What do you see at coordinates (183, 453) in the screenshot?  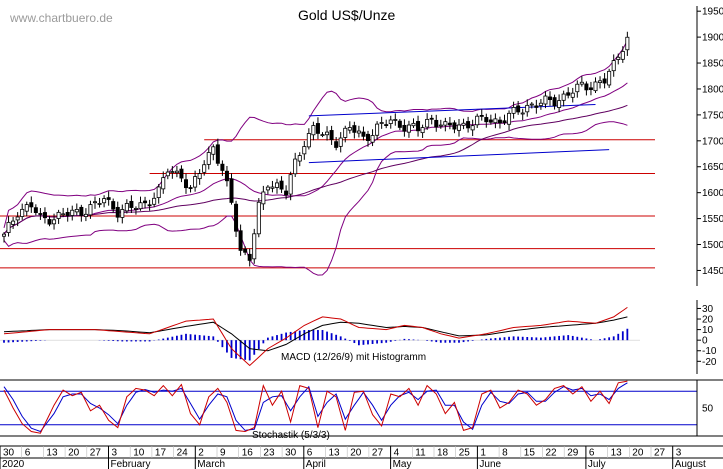 I see `x-day-label: 24` at bounding box center [183, 453].